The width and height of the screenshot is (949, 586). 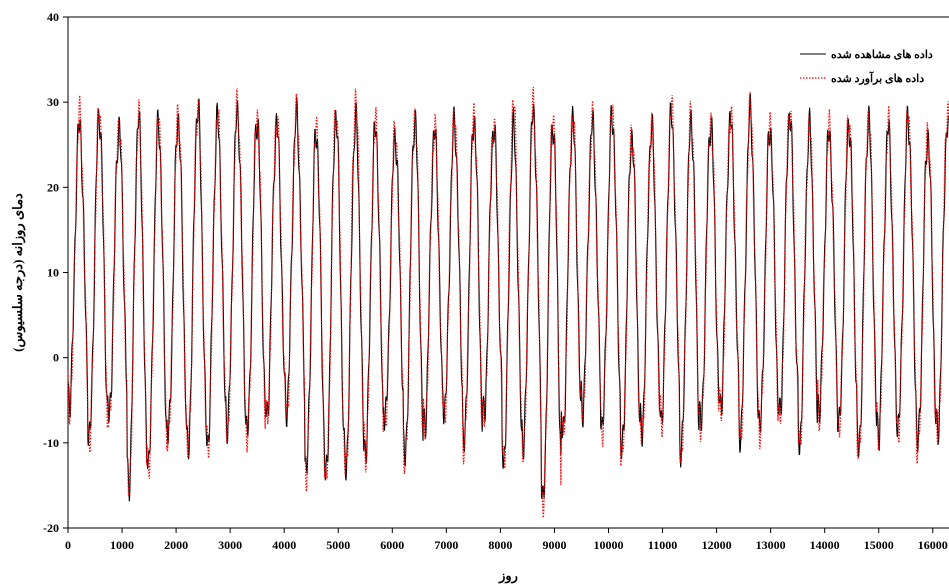 What do you see at coordinates (53, 187) in the screenshot?
I see `y-tick-label: 20` at bounding box center [53, 187].